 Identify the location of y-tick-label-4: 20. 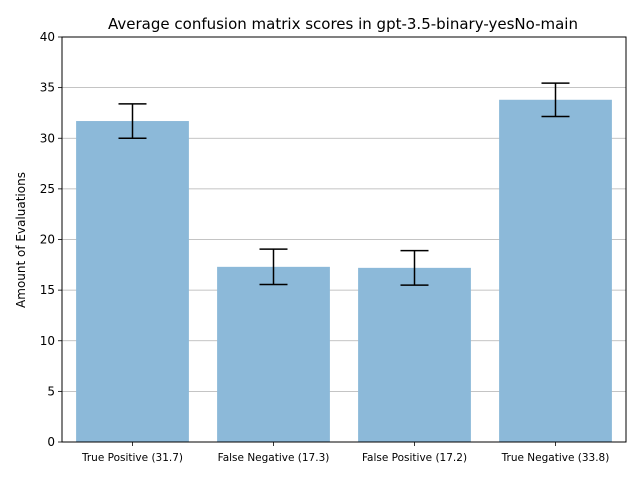
(47, 240).